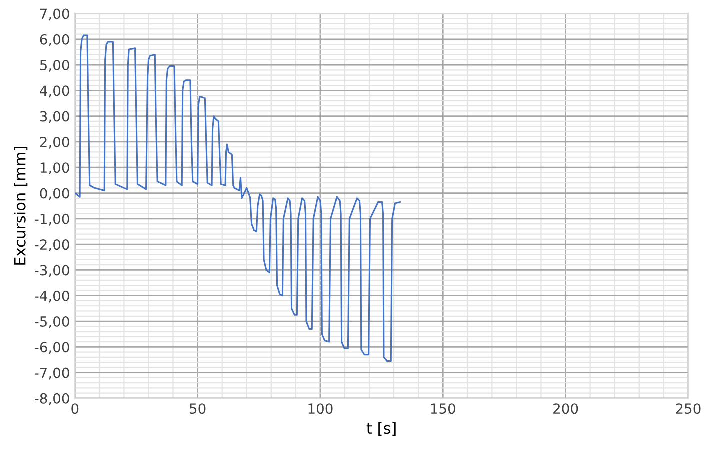 The width and height of the screenshot is (709, 458). I want to click on y-tick-label: 2,00, so click(55, 142).